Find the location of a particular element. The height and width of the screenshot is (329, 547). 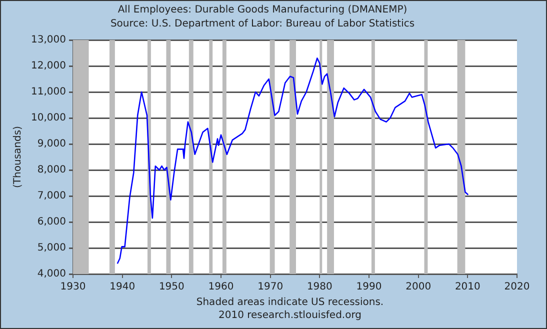

x-tick-label: 1940 is located at coordinates (123, 287).